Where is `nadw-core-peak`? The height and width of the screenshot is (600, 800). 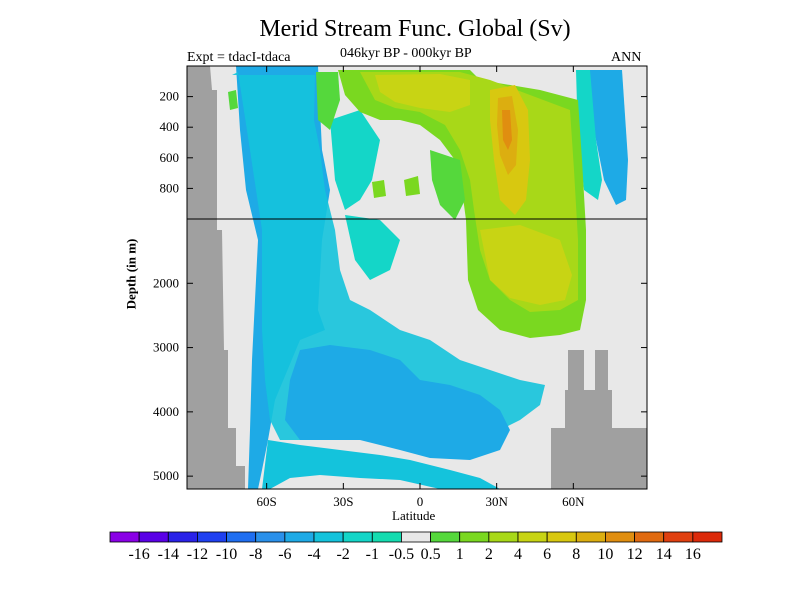 nadw-core-peak is located at coordinates (507, 130).